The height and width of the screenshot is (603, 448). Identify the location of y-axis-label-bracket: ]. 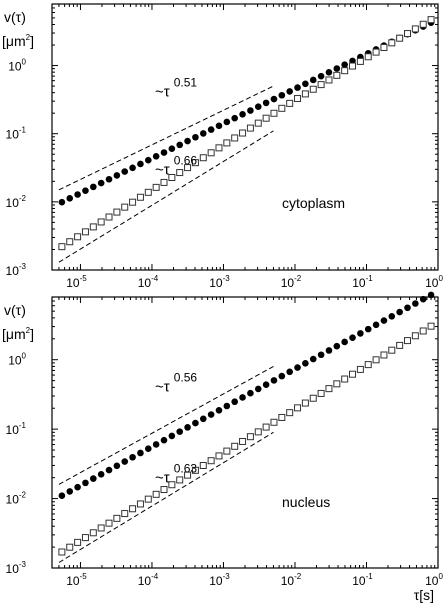
(32, 334).